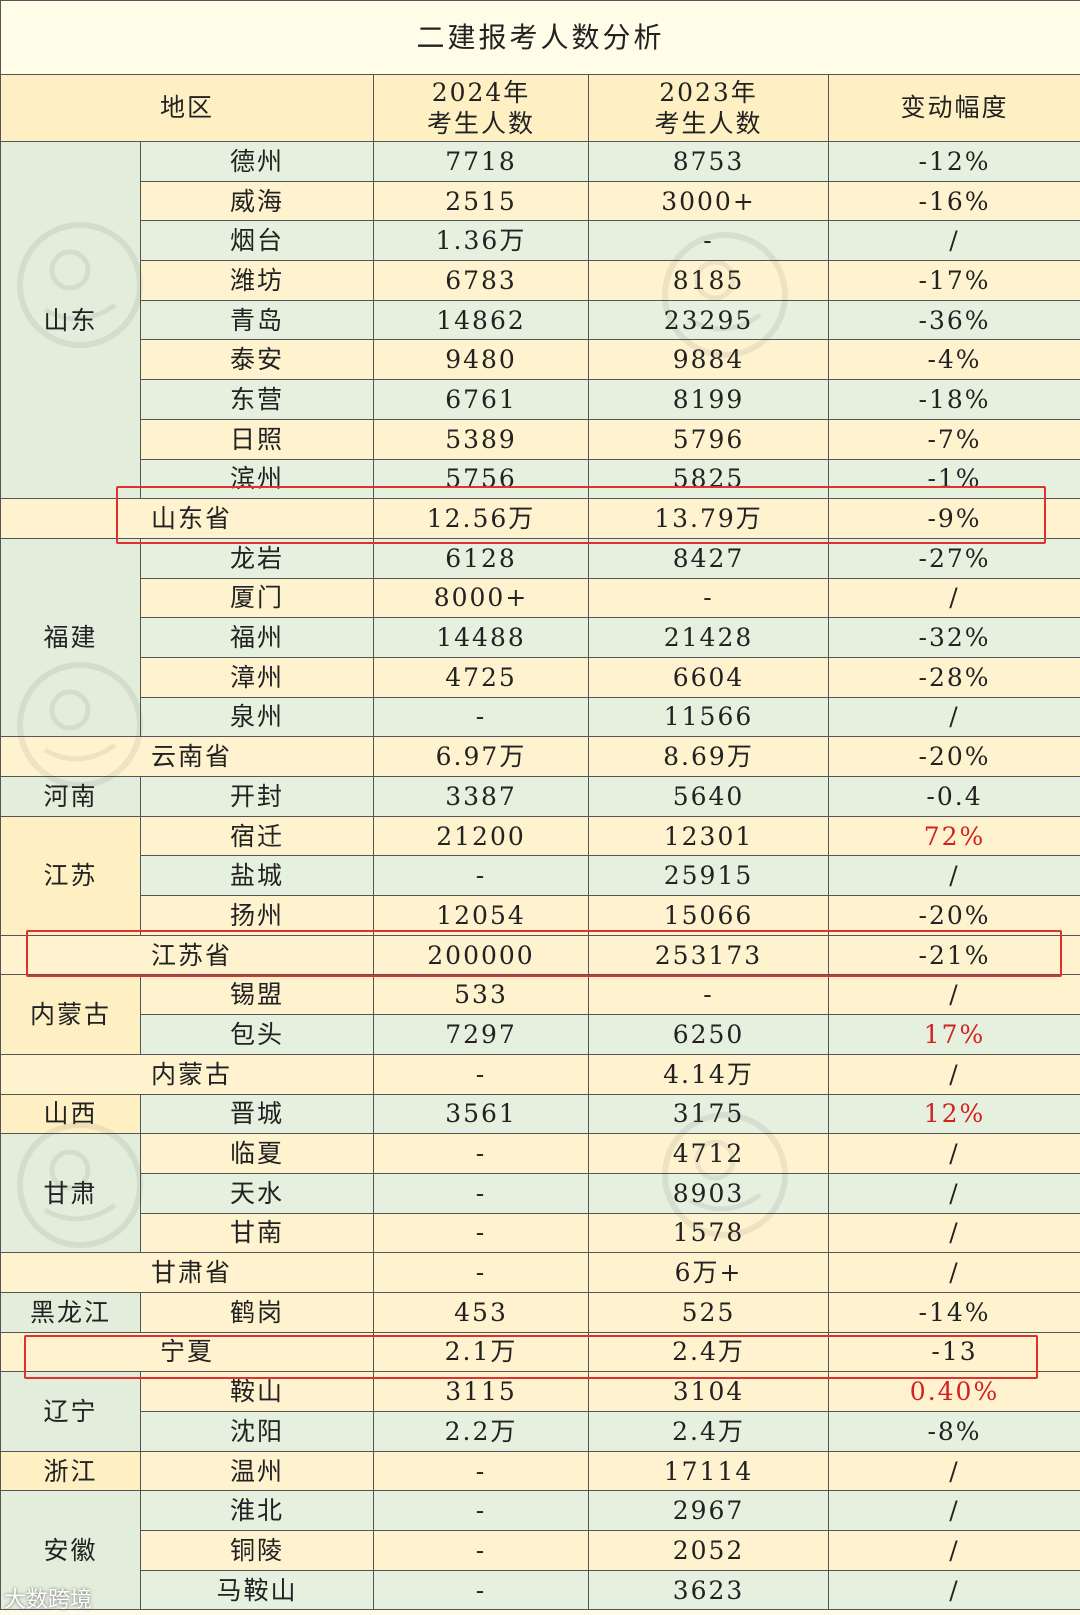  I want to click on total-label-cell: 江苏省, so click(187, 955).